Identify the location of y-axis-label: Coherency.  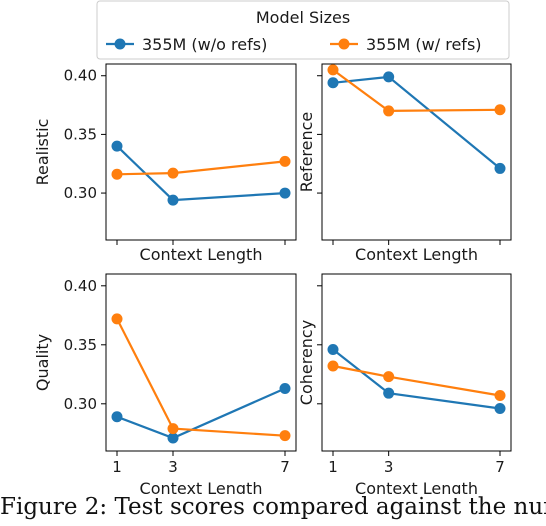
(306, 362).